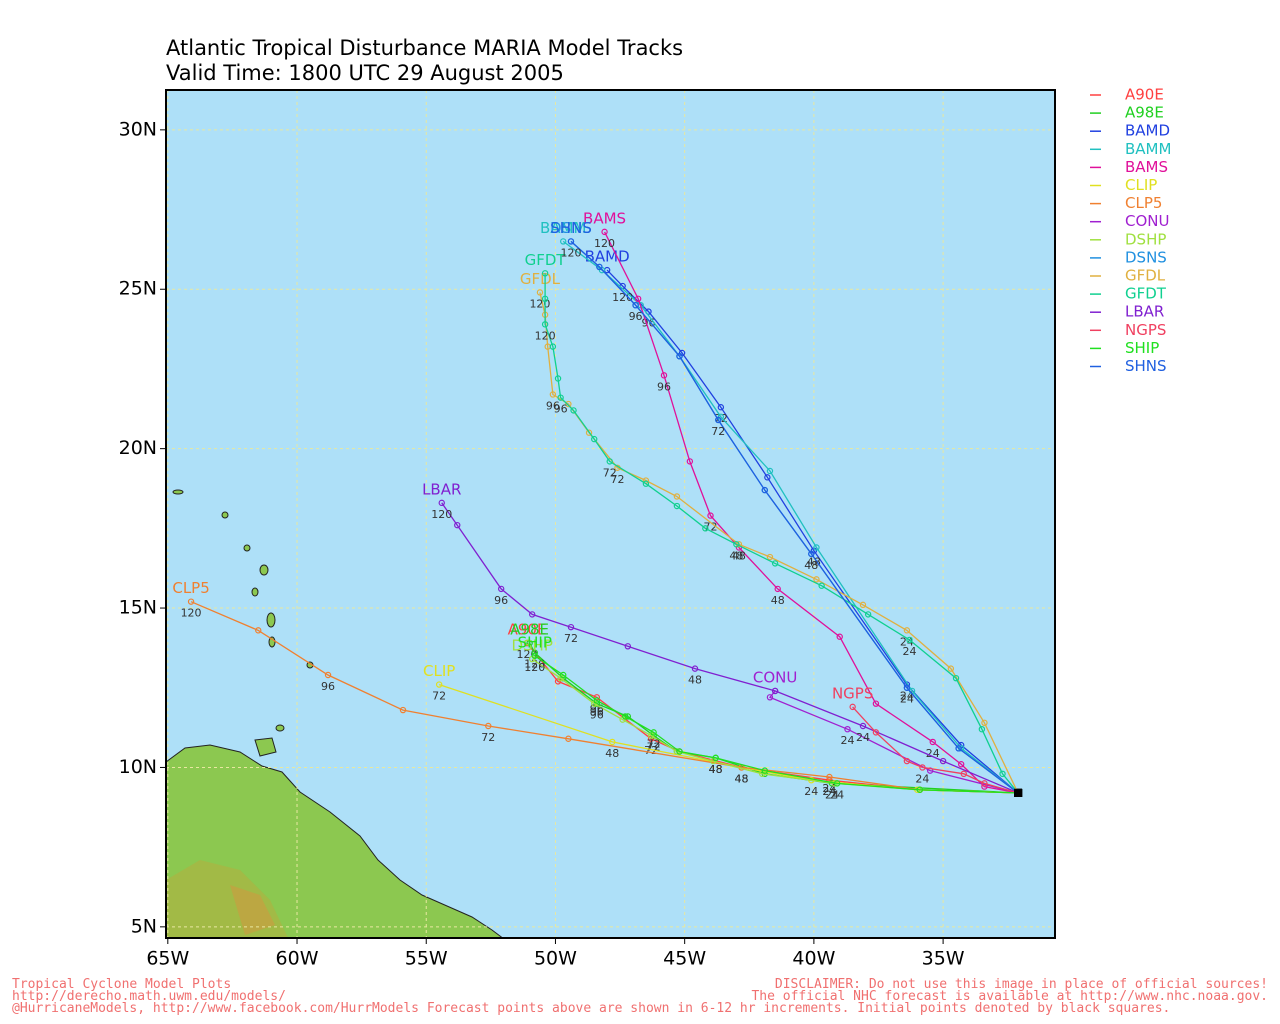 The width and height of the screenshot is (1280, 1024). I want to click on legend-label: CLP5, so click(1143, 203).